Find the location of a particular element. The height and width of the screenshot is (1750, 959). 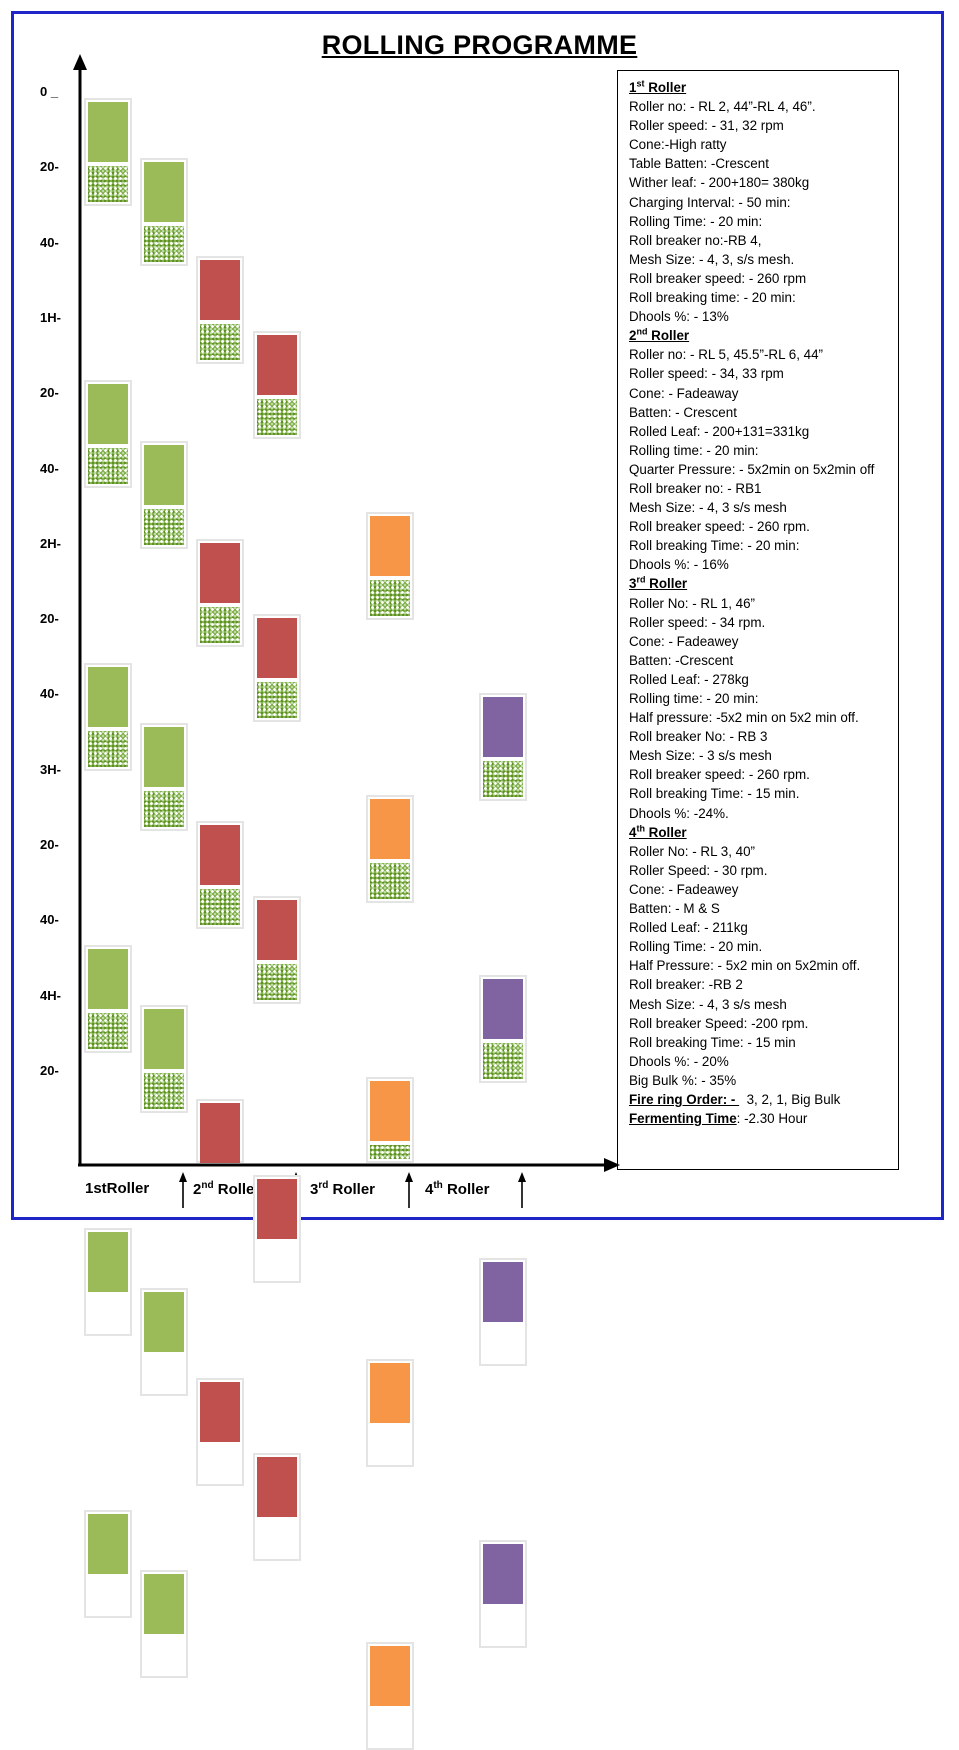

detail-line: Rolling time: - 20 min: is located at coordinates (694, 698).